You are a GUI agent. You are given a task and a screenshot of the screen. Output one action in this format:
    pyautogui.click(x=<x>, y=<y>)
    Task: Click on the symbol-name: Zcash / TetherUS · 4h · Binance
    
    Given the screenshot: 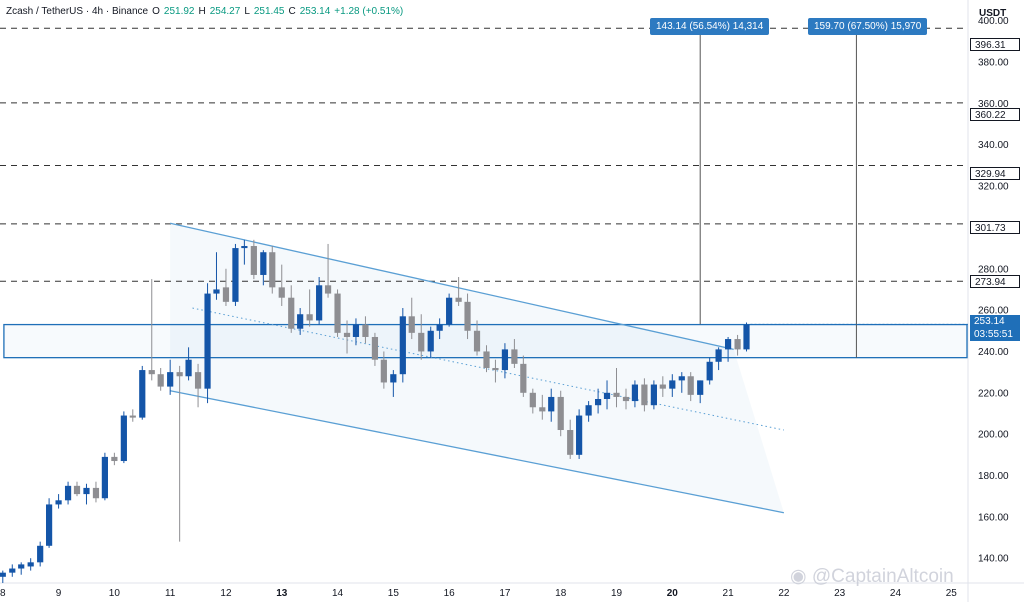 What is the action you would take?
    pyautogui.click(x=77, y=11)
    